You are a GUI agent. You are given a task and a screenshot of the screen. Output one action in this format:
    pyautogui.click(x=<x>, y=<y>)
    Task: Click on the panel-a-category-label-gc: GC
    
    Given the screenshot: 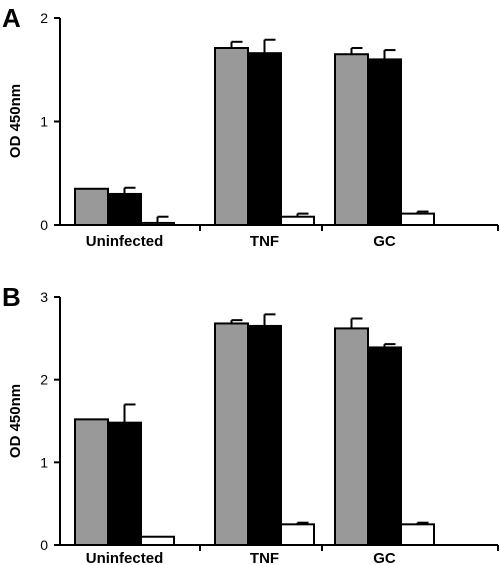 What is the action you would take?
    pyautogui.click(x=384, y=241)
    